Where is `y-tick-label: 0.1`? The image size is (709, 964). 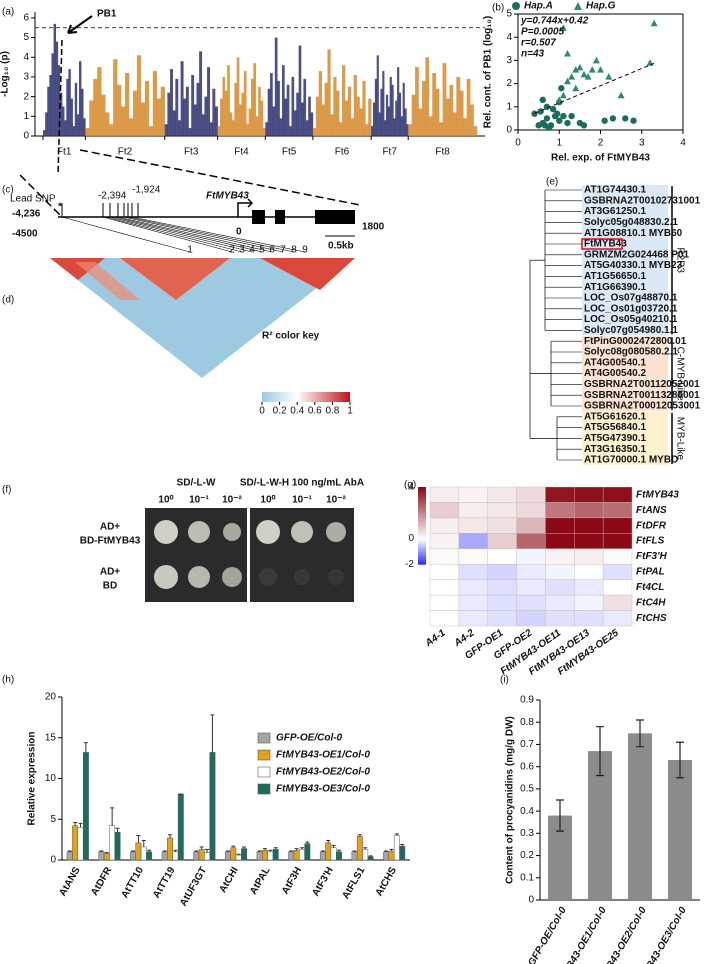
y-tick-label: 0.1 is located at coordinates (527, 877).